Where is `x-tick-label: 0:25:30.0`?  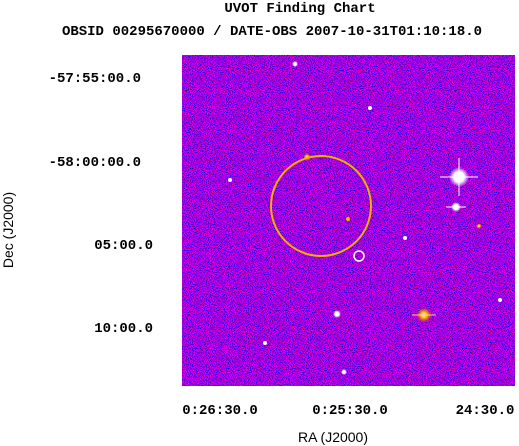
x-tick-label: 0:25:30.0 is located at coordinates (350, 411).